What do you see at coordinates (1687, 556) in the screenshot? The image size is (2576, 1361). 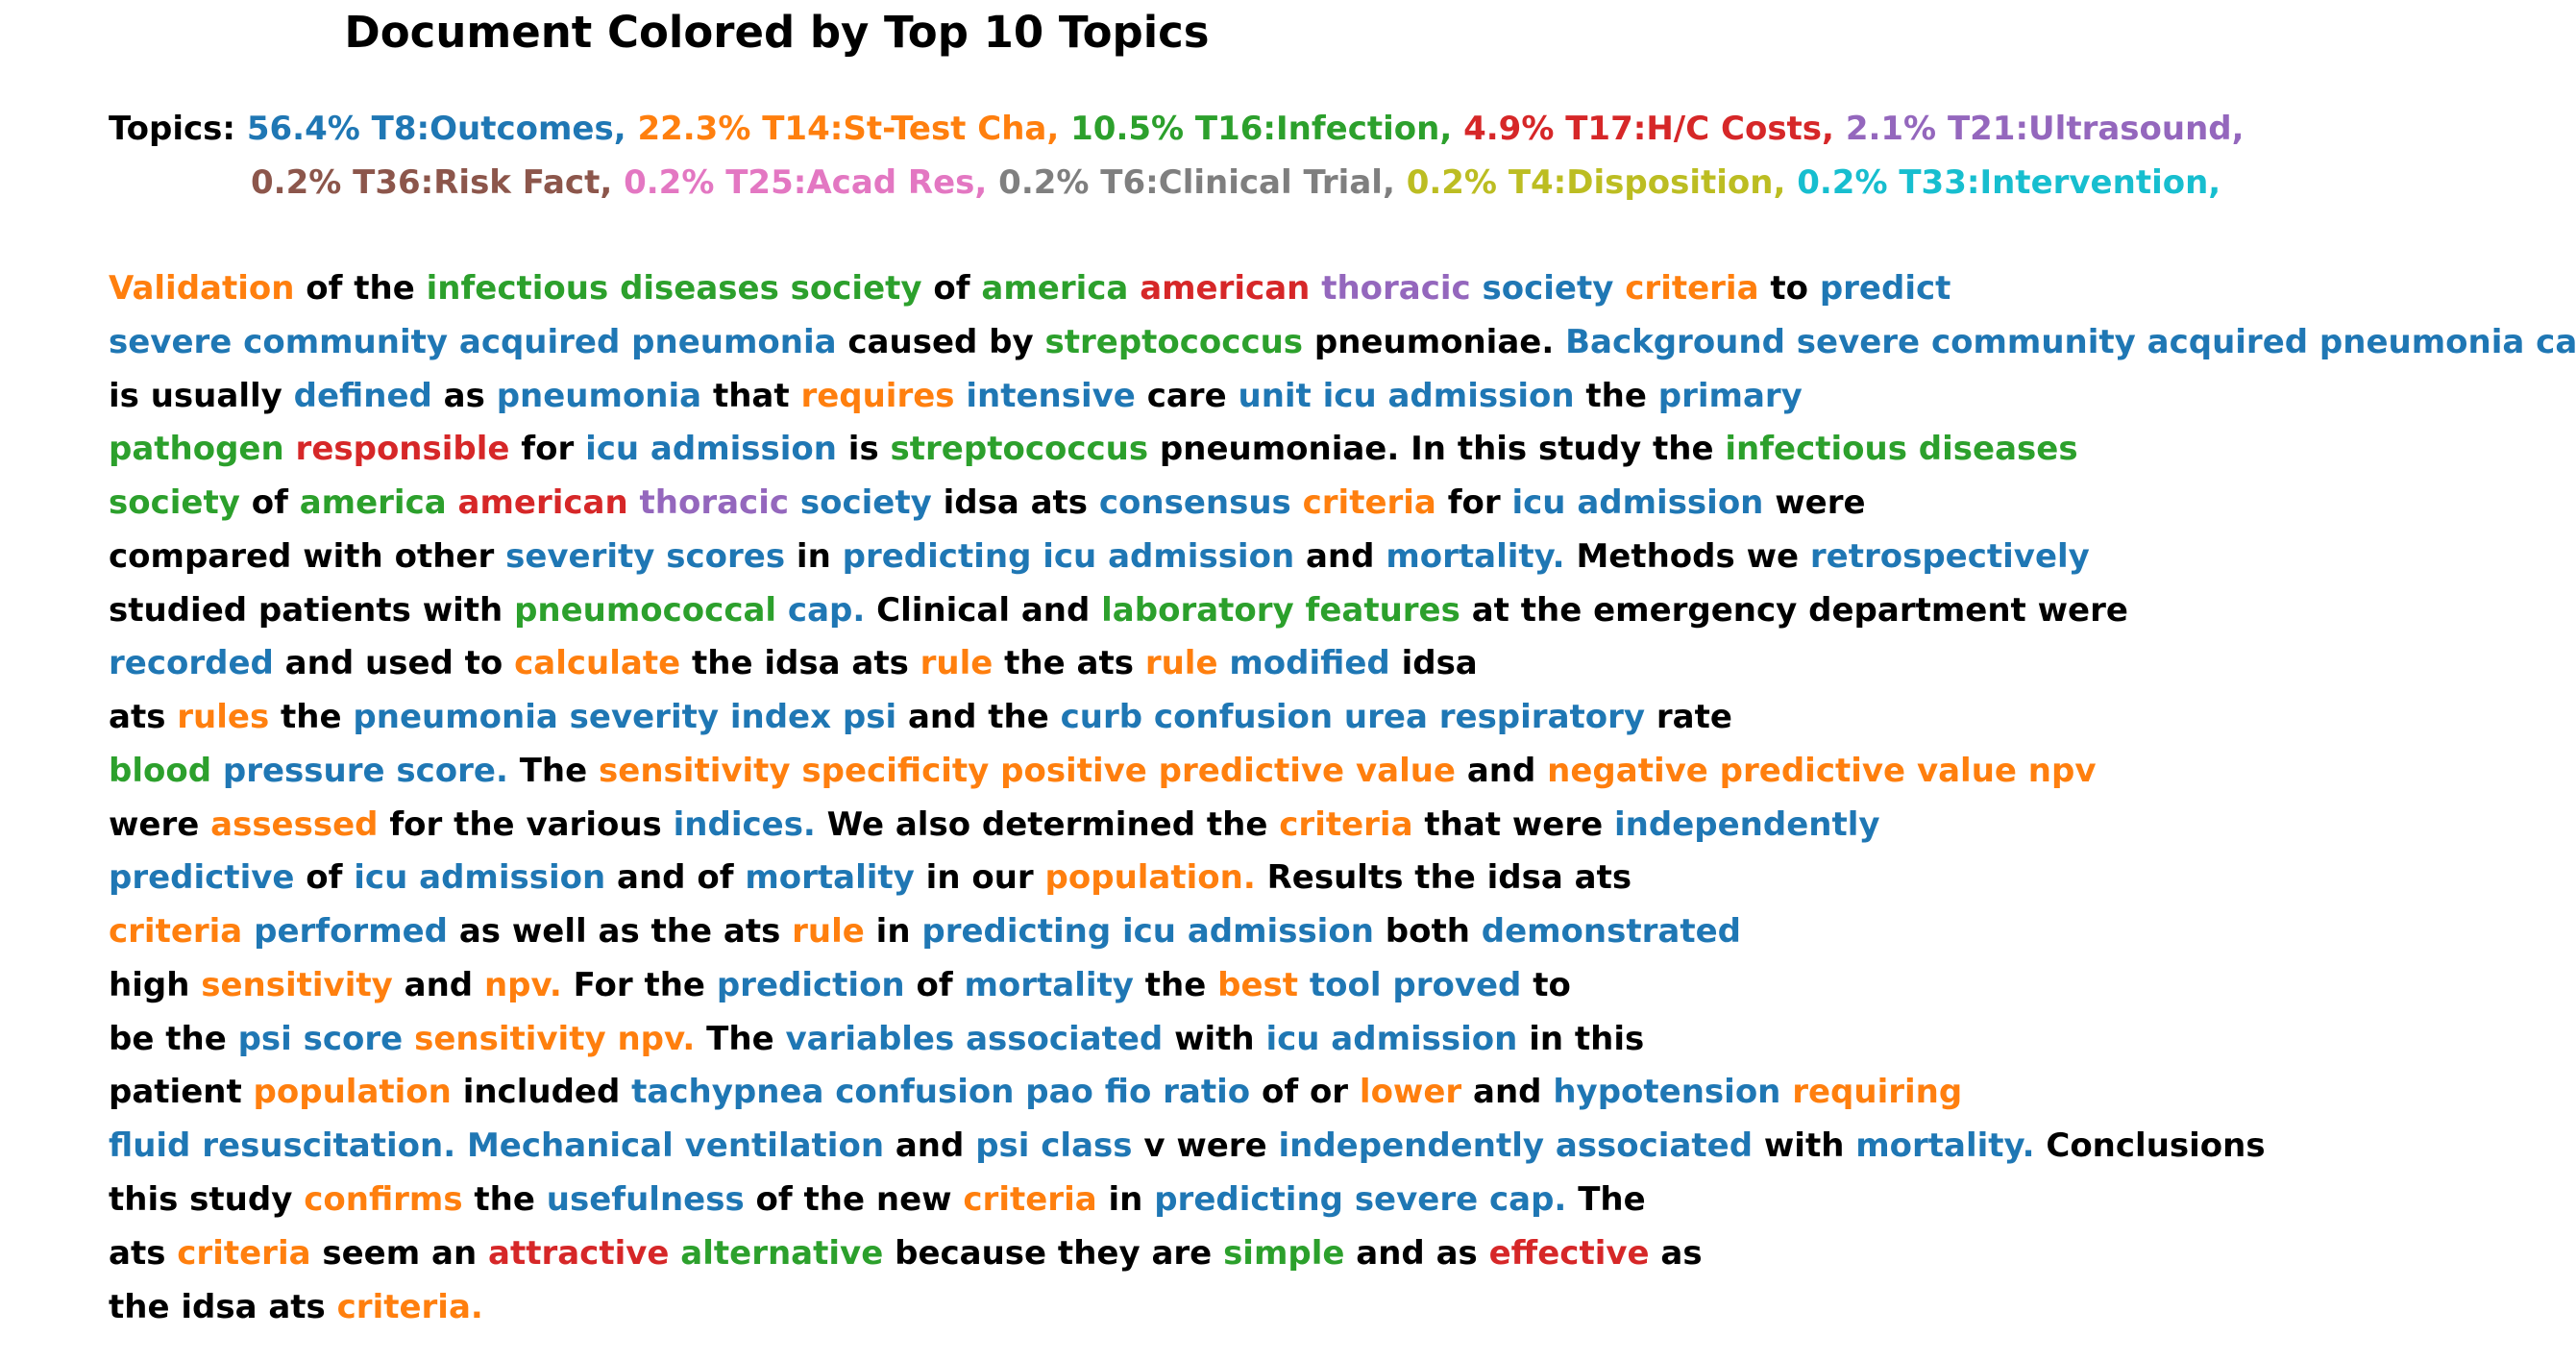 I see `plain-text: Methods we` at bounding box center [1687, 556].